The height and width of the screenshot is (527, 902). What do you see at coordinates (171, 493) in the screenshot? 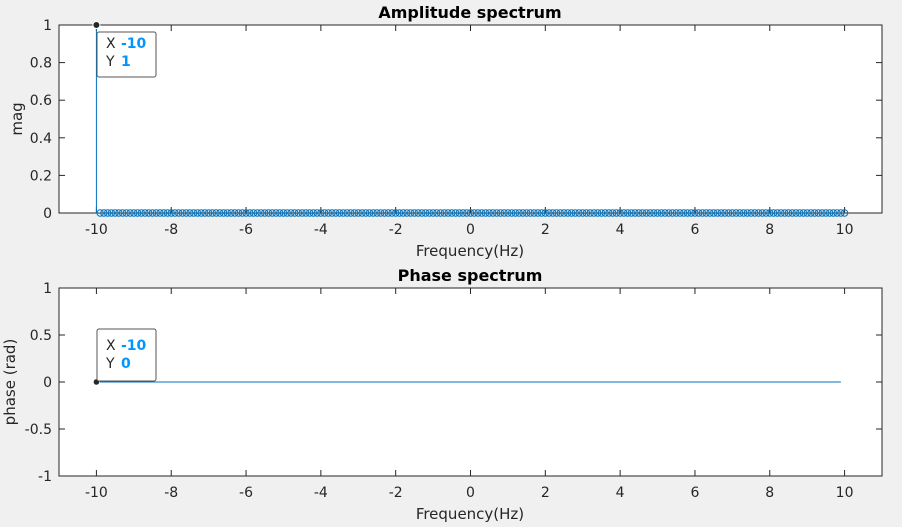
I see `phase-x-tick-label: -8` at bounding box center [171, 493].